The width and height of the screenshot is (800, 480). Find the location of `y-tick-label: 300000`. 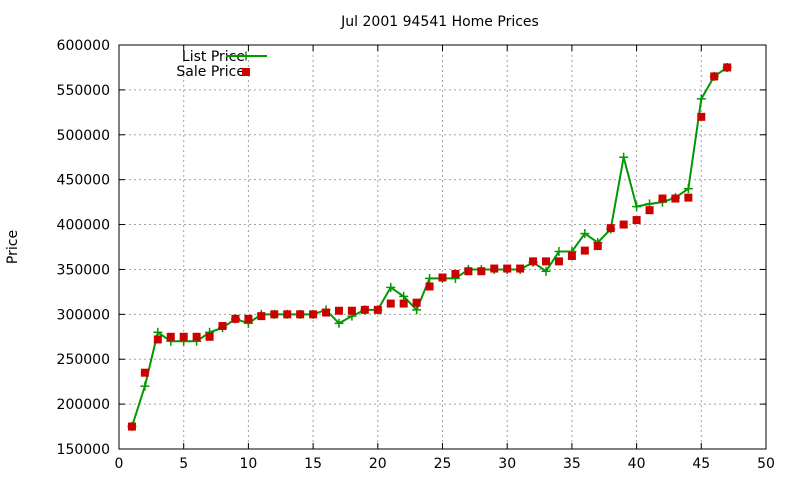

y-tick-label: 300000 is located at coordinates (83, 315).